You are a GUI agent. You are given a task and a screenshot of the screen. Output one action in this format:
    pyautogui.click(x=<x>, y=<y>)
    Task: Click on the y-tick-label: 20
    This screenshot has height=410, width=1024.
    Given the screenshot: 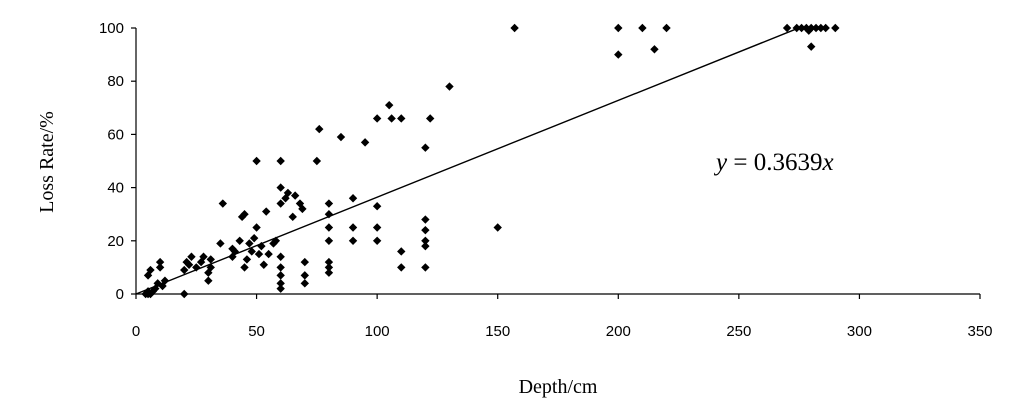 What is the action you would take?
    pyautogui.click(x=115, y=241)
    